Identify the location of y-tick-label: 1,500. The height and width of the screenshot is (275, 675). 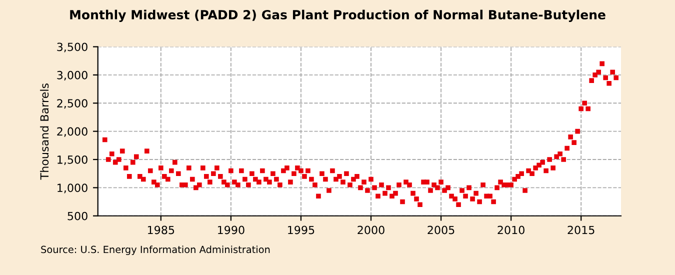
(73, 160).